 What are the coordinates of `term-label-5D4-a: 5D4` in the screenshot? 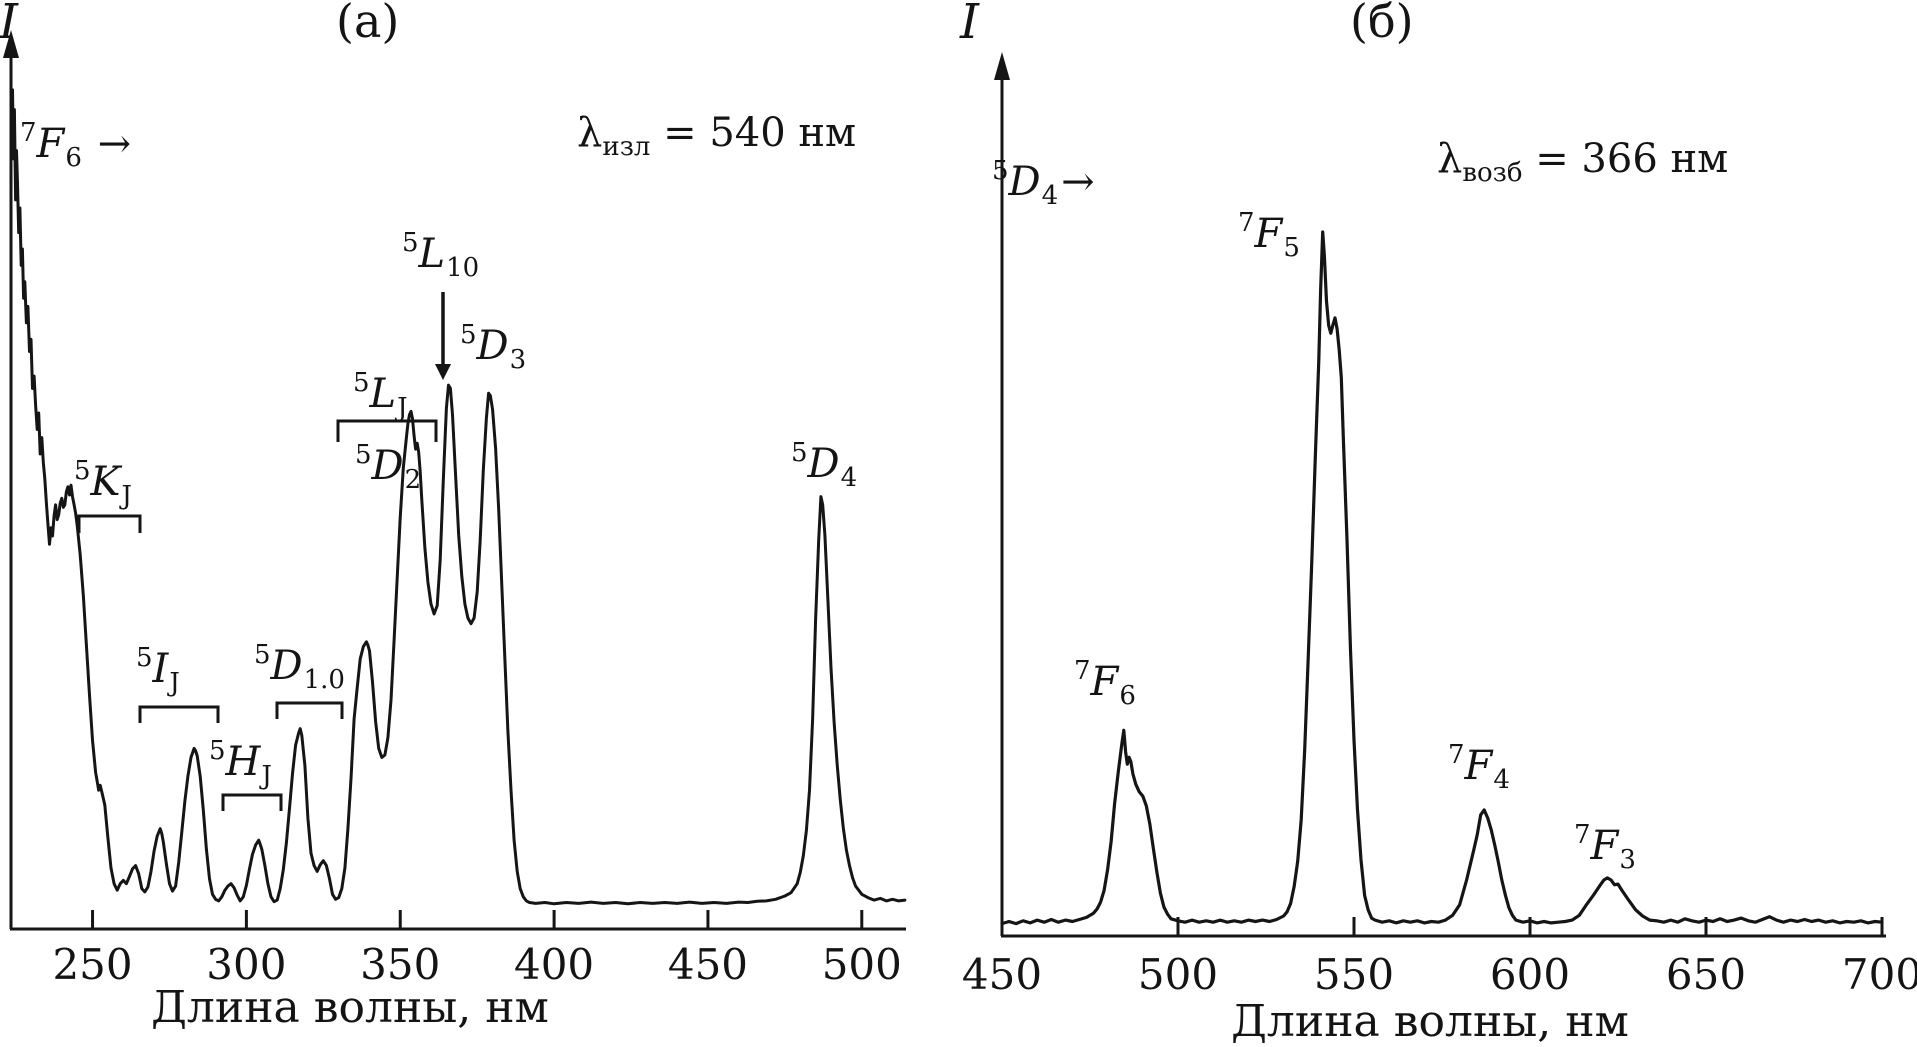 It's located at (824, 465).